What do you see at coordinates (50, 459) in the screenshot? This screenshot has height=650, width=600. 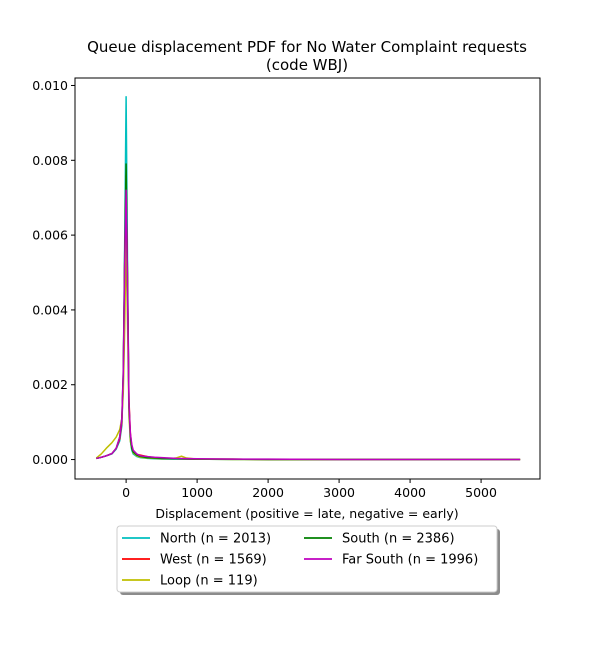 I see `y-tick-label: 0.000` at bounding box center [50, 459].